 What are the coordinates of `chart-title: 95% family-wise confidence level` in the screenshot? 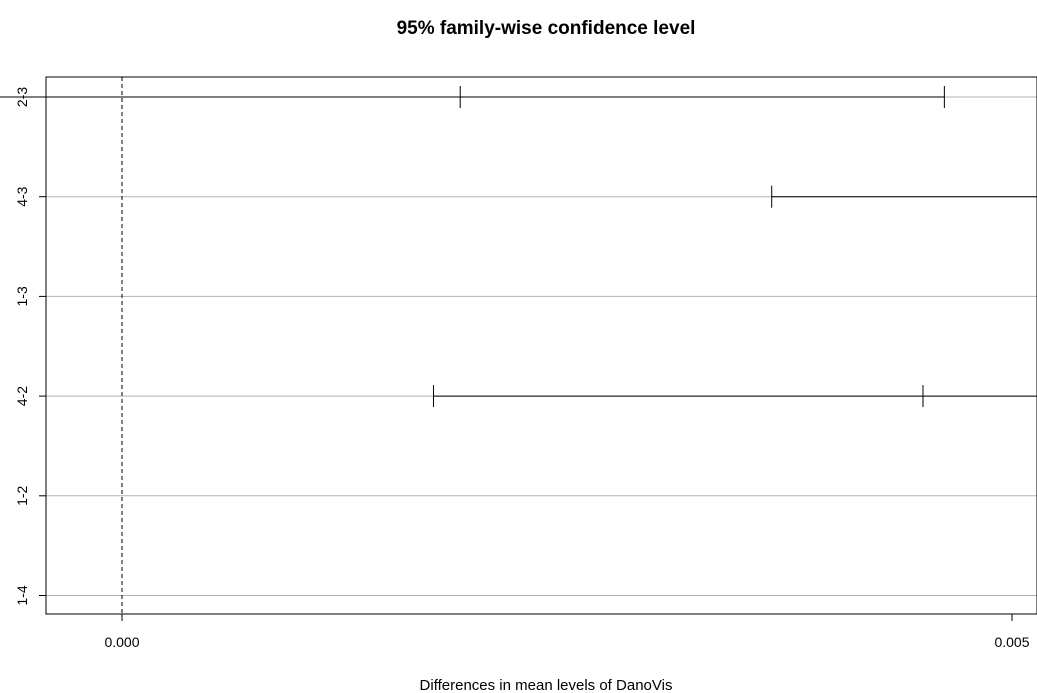 It's located at (546, 28).